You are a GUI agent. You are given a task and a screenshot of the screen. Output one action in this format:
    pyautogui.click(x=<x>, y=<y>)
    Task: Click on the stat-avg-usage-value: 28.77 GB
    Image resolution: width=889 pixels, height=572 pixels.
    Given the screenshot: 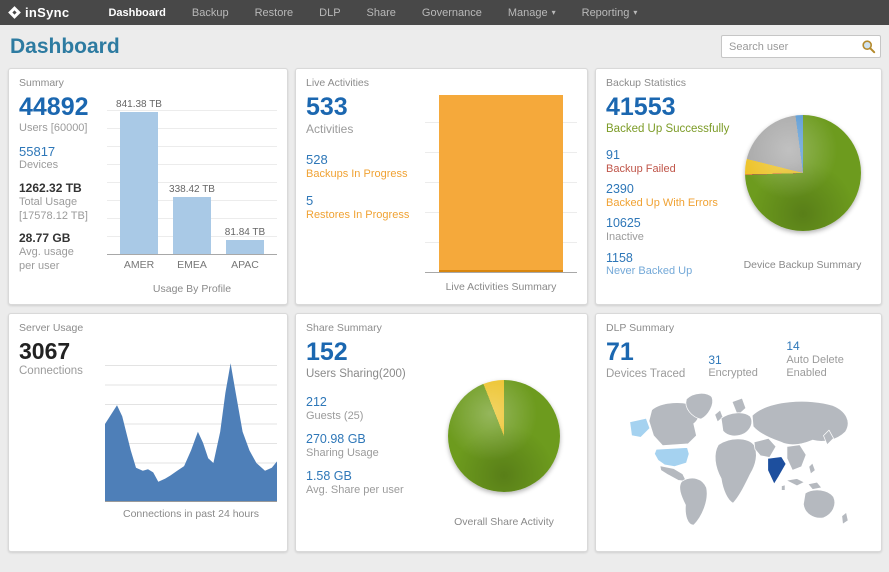 What is the action you would take?
    pyautogui.click(x=45, y=238)
    